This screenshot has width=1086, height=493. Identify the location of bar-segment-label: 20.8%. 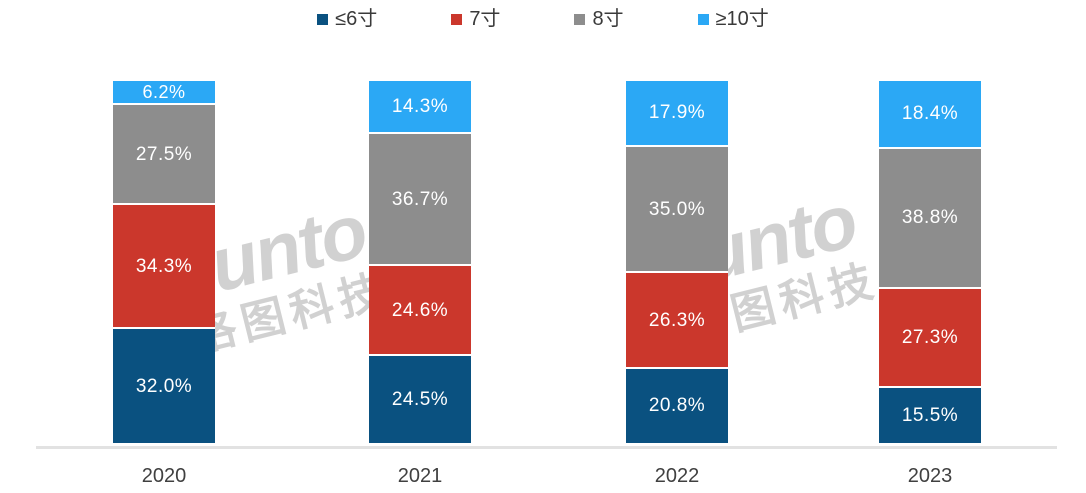
(677, 406).